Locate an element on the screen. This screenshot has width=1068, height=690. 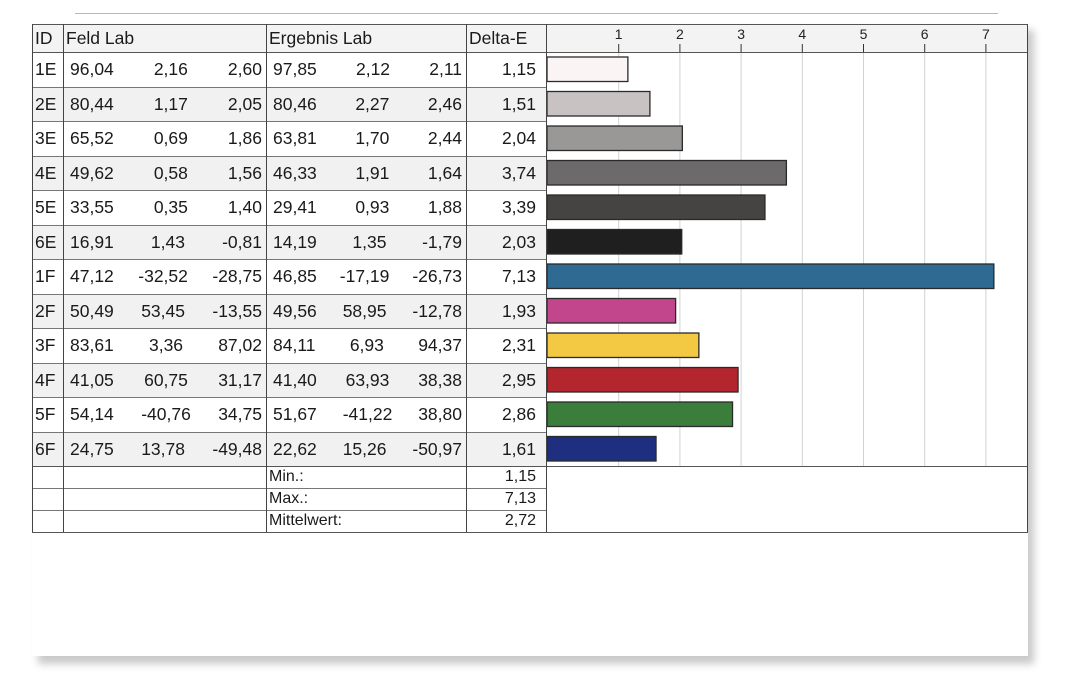
x-tick-label: 7 is located at coordinates (986, 34).